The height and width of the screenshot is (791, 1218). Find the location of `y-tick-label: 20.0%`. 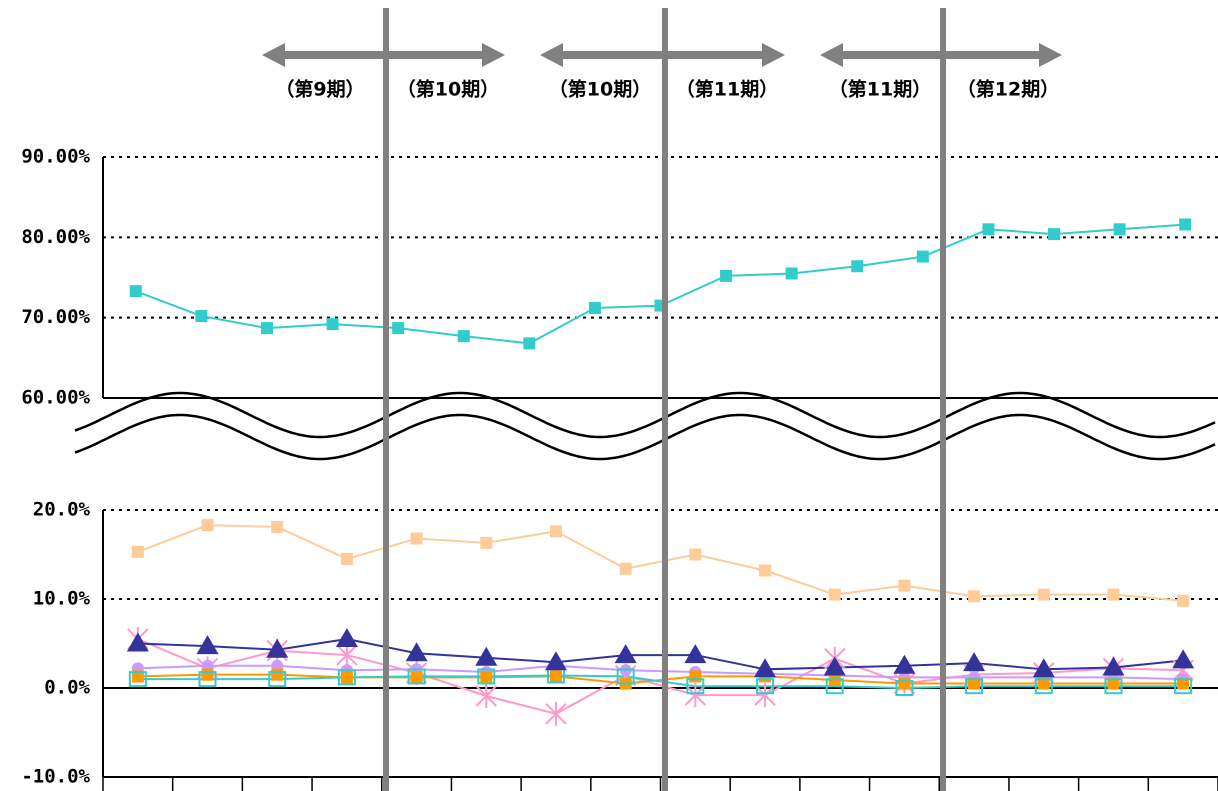

y-tick-label: 20.0% is located at coordinates (62, 510).